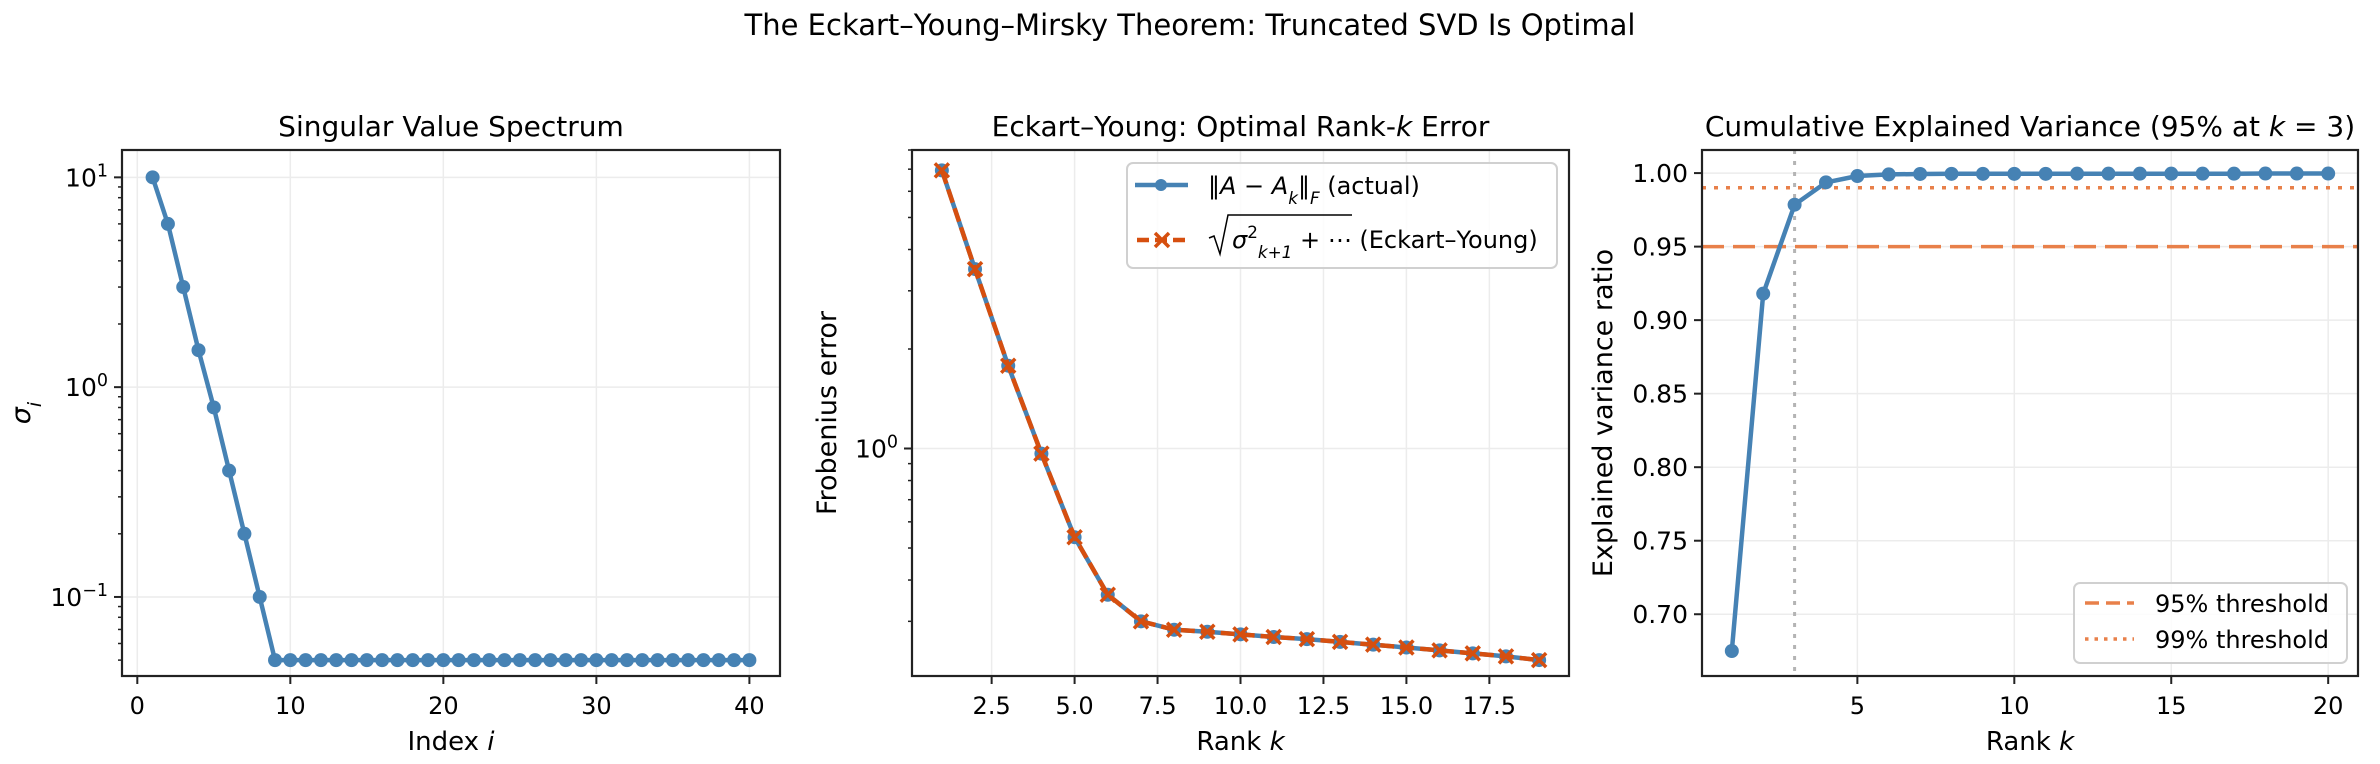 This screenshot has width=2380, height=764. Describe the element at coordinates (1157, 706) in the screenshot. I see `x-tick-label: 7.5` at that location.